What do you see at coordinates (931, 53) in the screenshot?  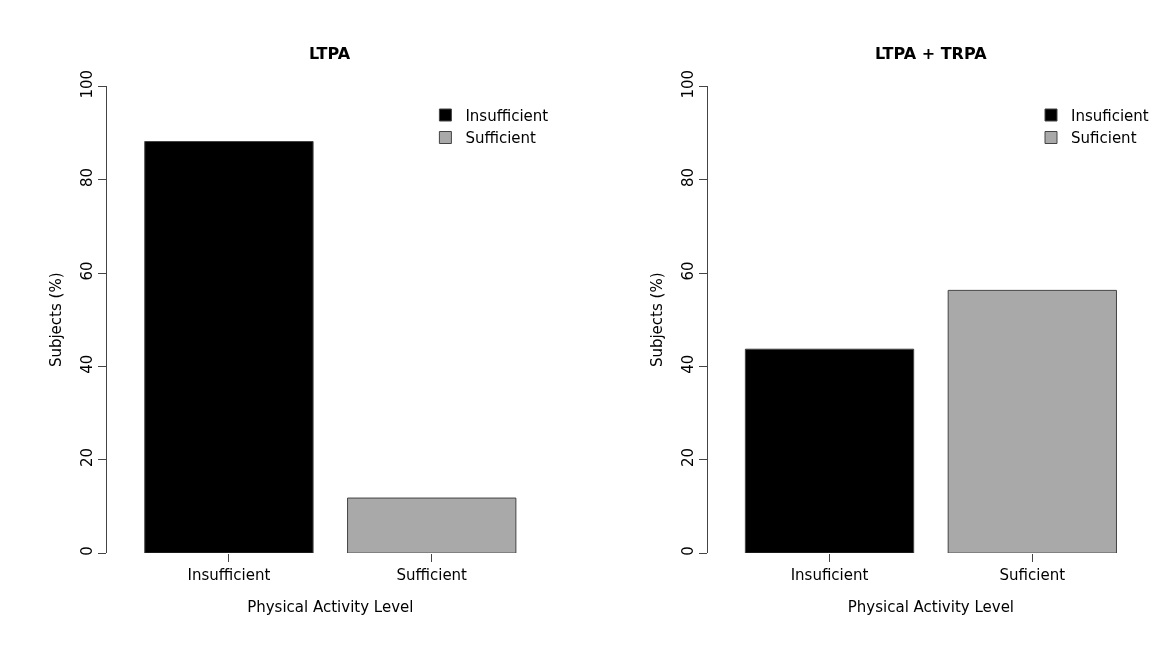 I see `chart-title: LTPA + TRPA` at bounding box center [931, 53].